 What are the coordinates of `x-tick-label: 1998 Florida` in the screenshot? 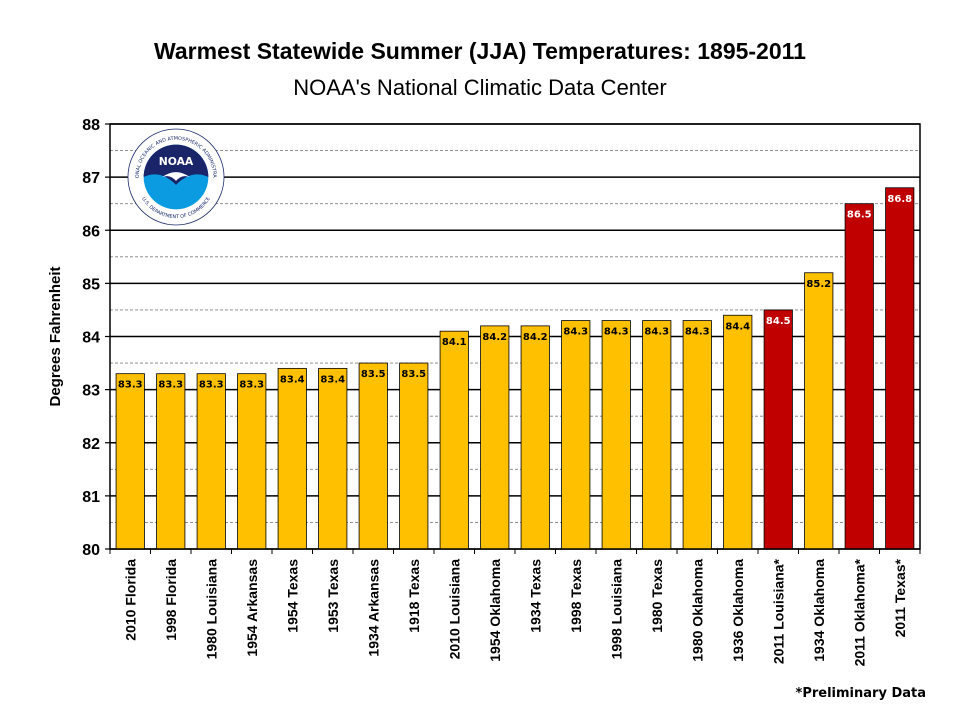 It's located at (171, 600).